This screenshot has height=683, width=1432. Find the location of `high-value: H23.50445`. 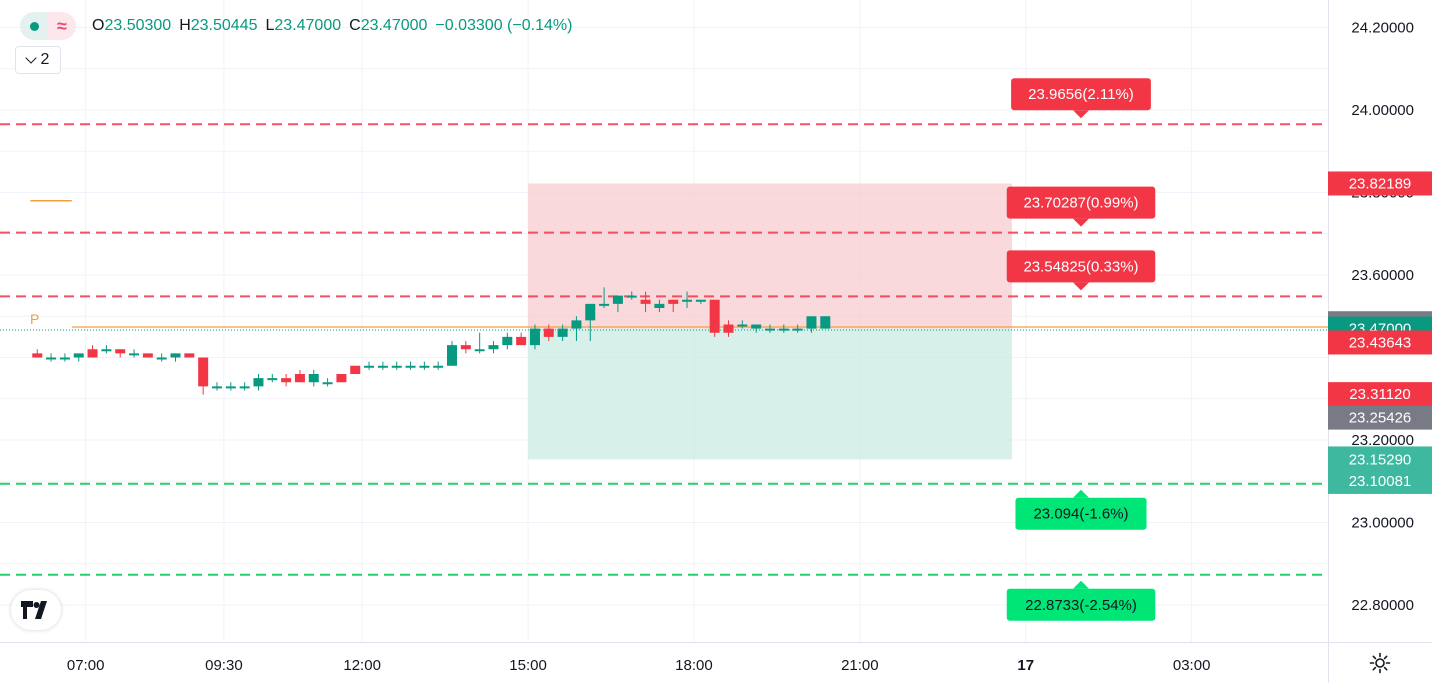

high-value: H23.50445 is located at coordinates (218, 25).